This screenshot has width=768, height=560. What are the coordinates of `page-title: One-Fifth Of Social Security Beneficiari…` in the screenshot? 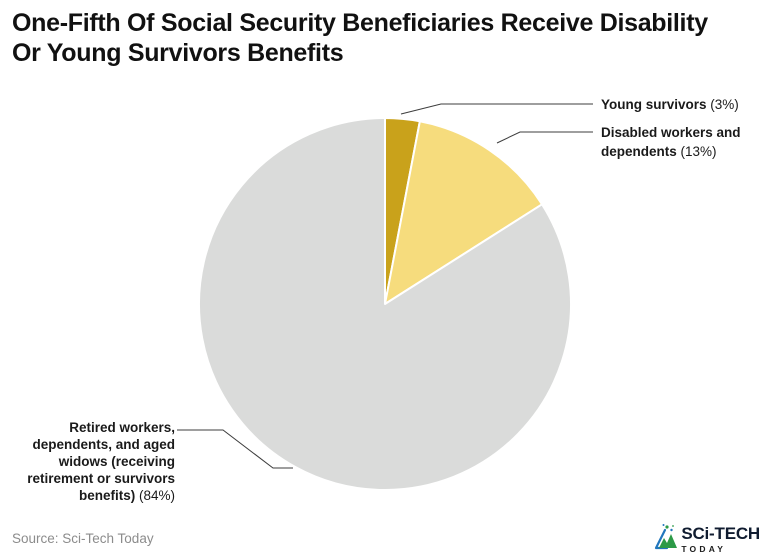 It's located at (360, 38).